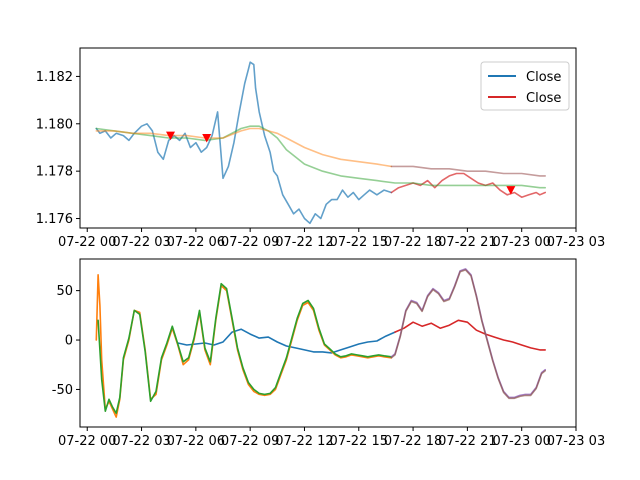  I want to click on bottom-x-tick-label-2: 07-22 06, so click(196, 441).